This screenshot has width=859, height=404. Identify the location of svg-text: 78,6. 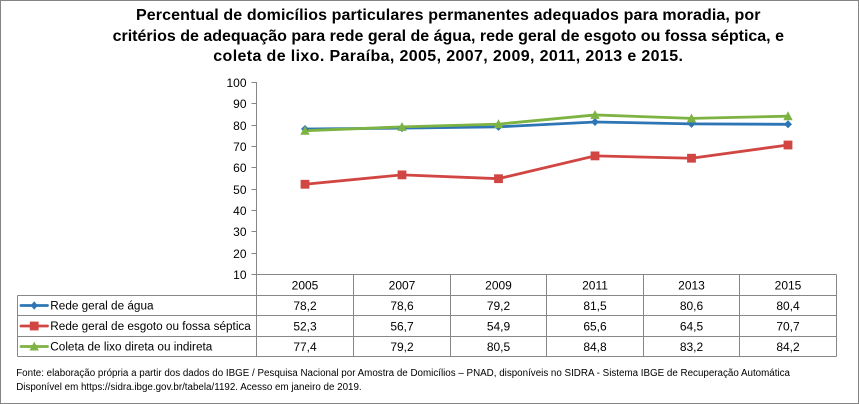
(402, 306).